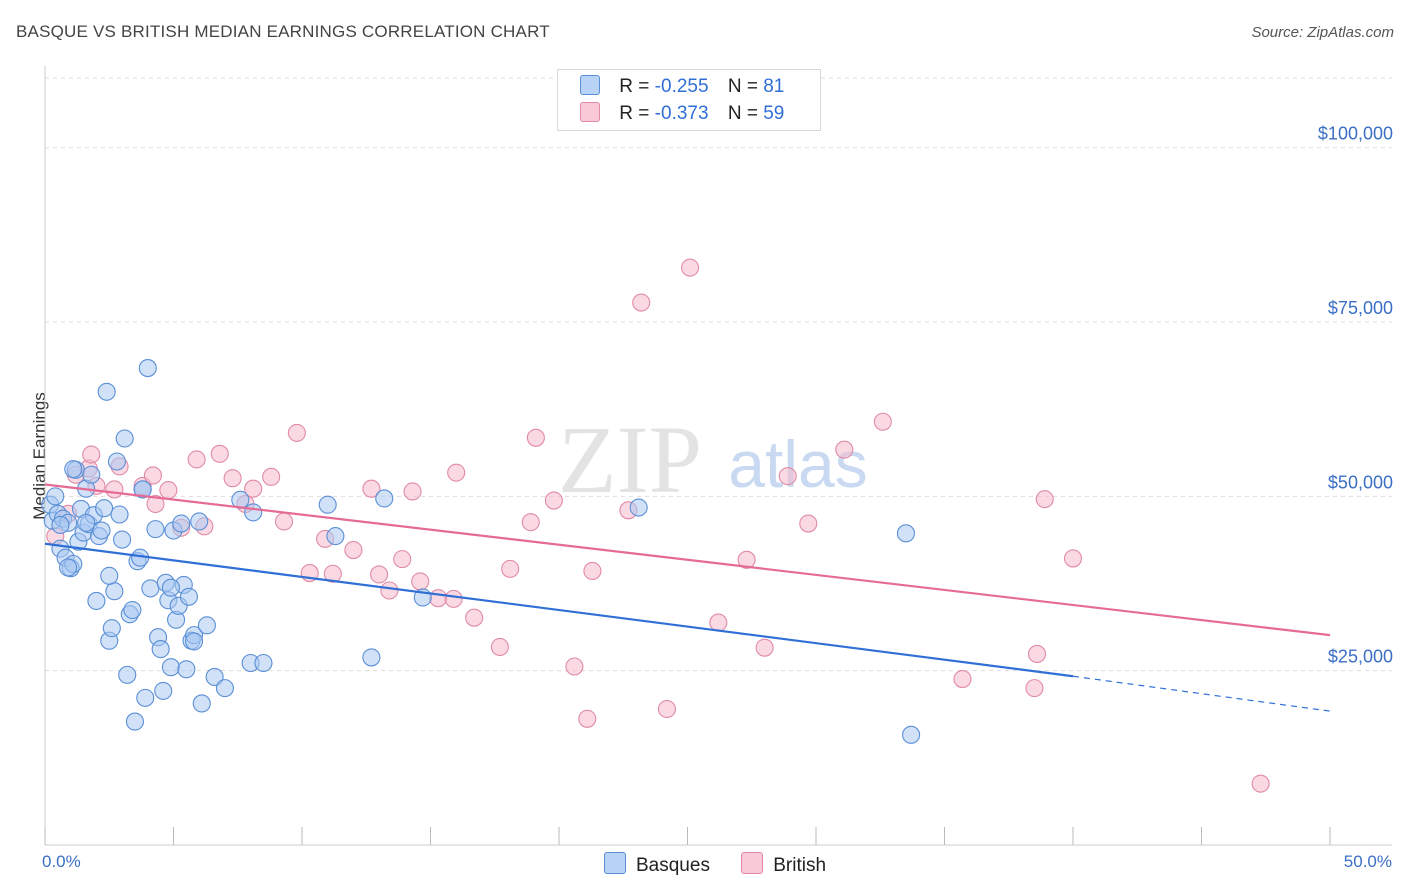  I want to click on watermark-zip: ZIP, so click(630, 459).